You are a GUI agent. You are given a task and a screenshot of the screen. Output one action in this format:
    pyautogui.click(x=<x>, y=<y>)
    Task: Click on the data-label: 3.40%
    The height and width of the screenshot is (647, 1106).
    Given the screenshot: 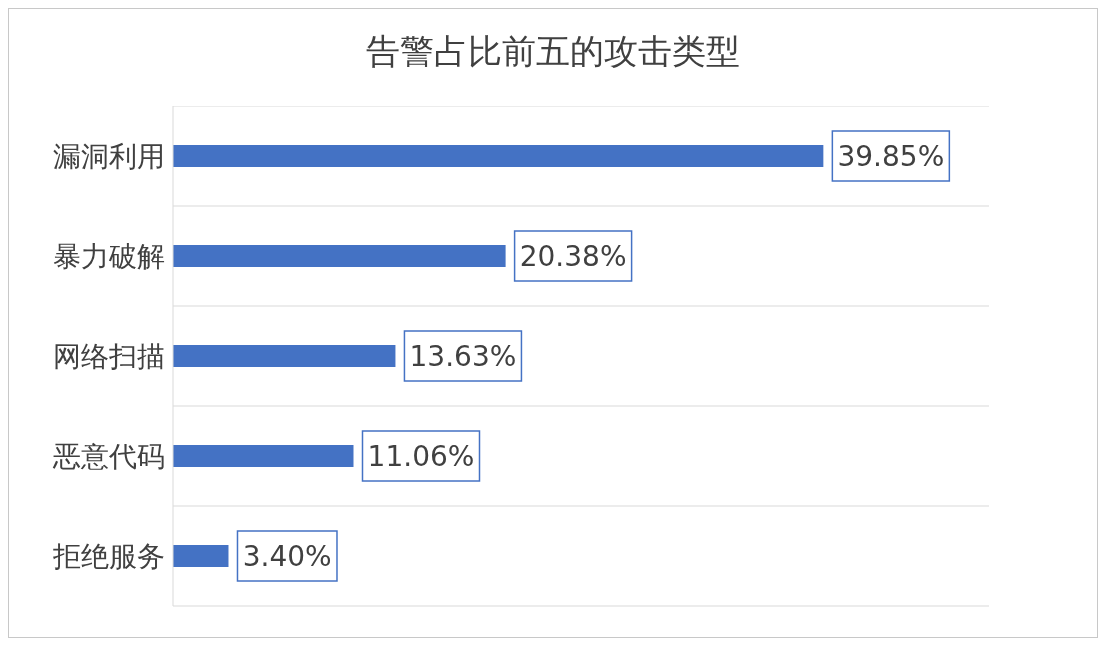 What is the action you would take?
    pyautogui.click(x=287, y=556)
    